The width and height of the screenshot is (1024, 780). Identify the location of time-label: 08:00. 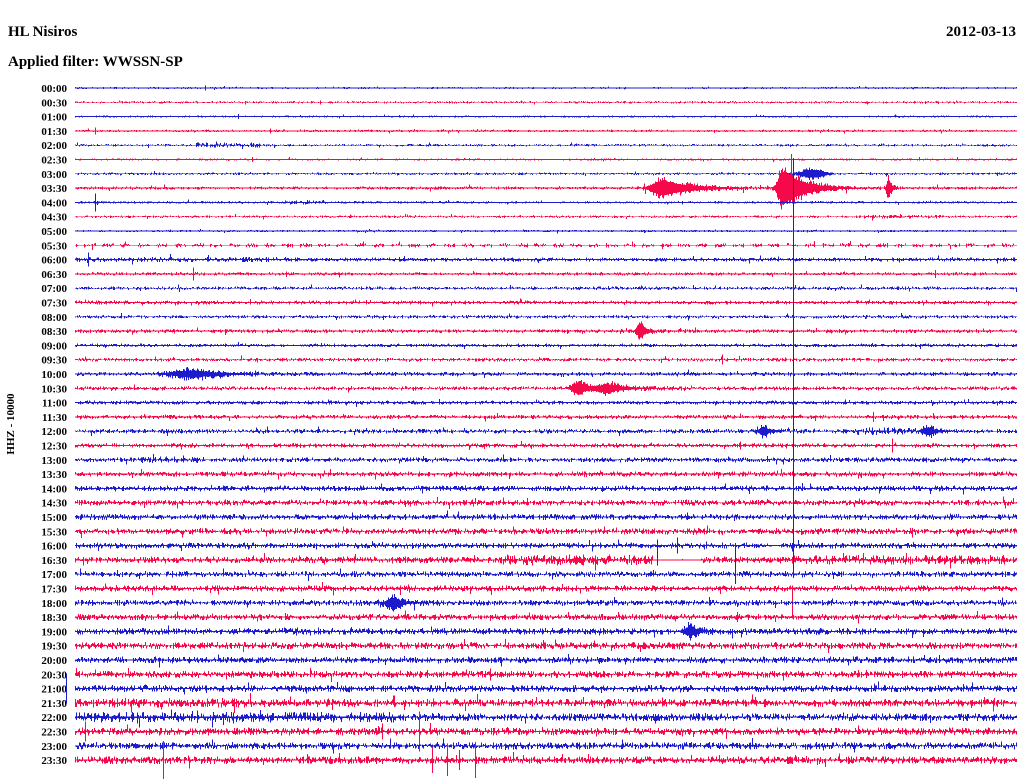
(54, 318).